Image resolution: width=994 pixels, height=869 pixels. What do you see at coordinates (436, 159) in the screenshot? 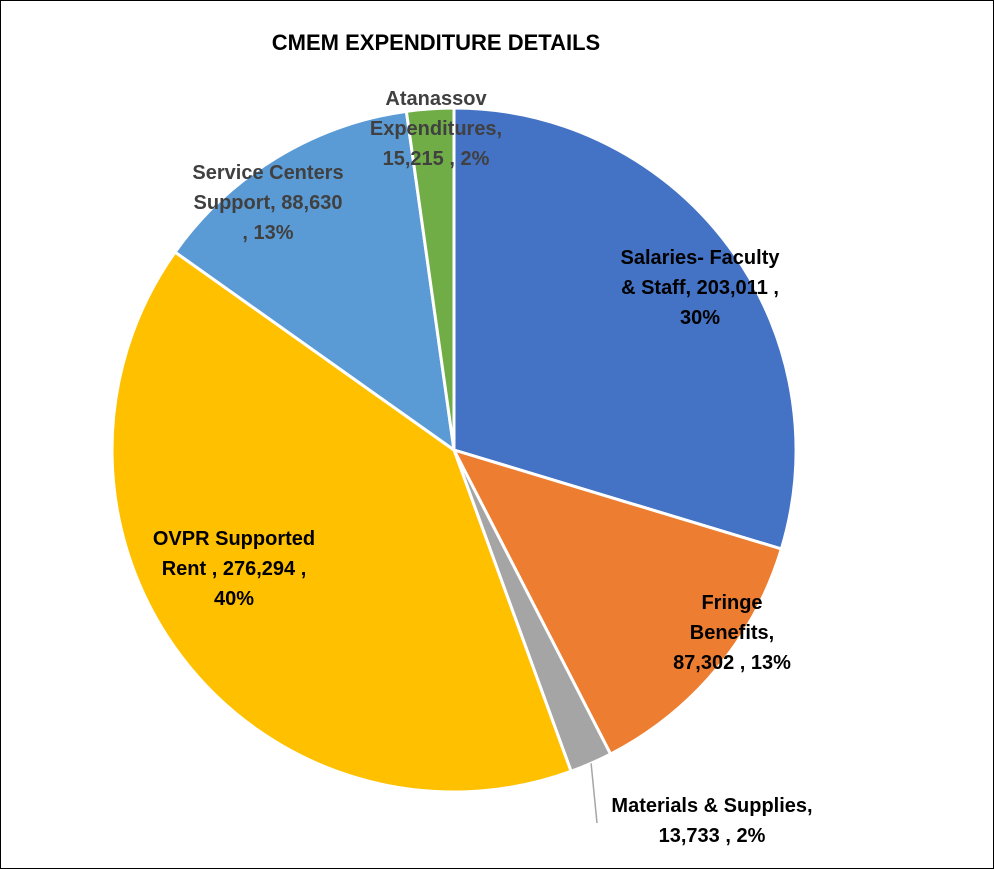
I see `data-label-line: 15,215 , 2%` at bounding box center [436, 159].